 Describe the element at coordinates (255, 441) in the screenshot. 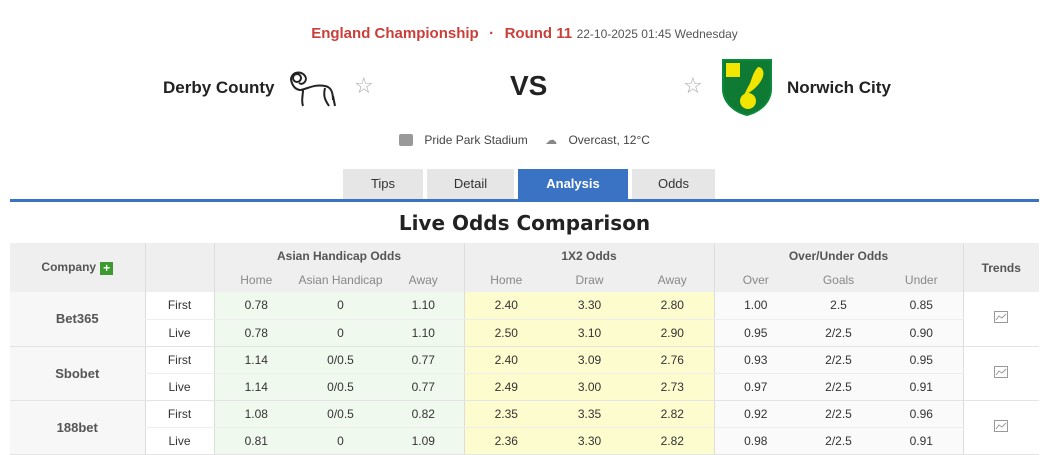

I see `odds-cell: 0.81` at that location.